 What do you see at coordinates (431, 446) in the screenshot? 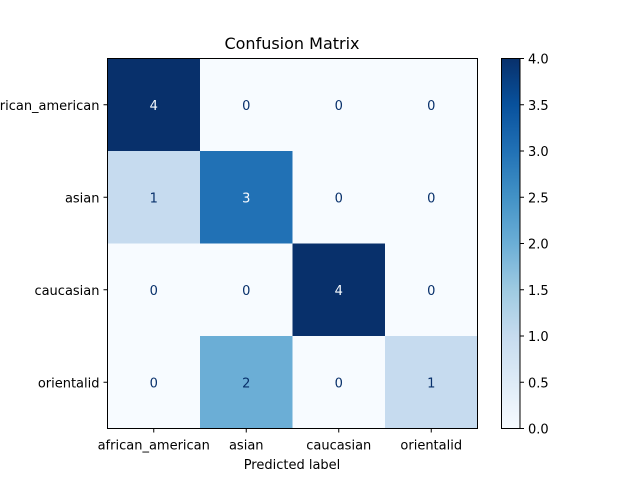
I see `x-tick-label: orientalid` at bounding box center [431, 446].